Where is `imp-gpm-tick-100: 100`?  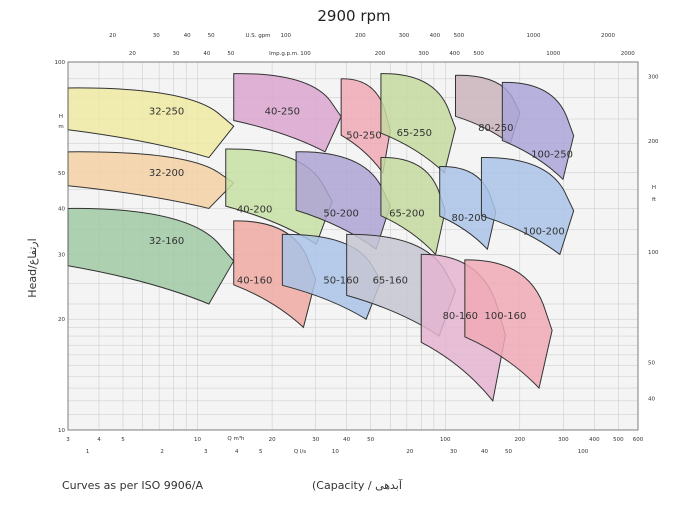
imp-gpm-tick-100: 100 is located at coordinates (305, 54).